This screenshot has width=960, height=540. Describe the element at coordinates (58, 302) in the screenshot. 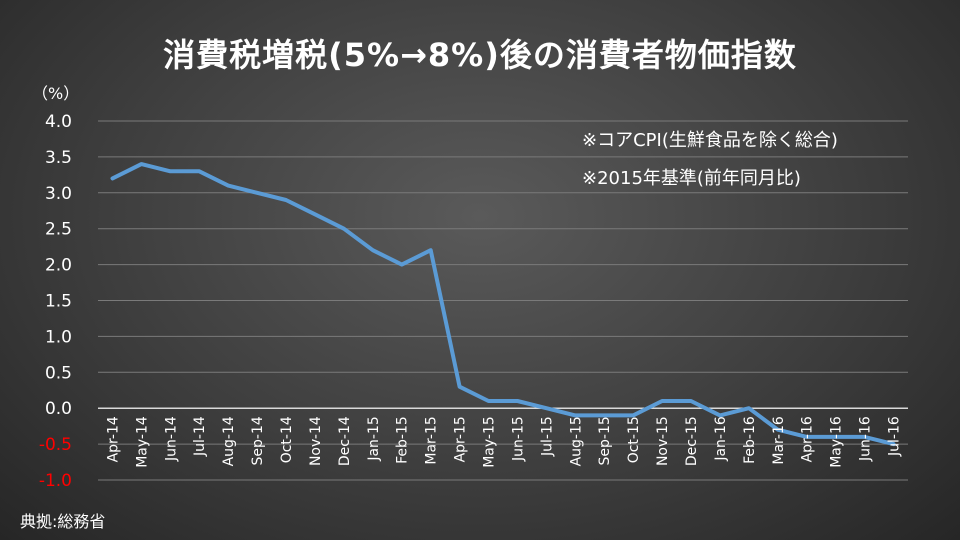

I see `y-tick-label: 1.5` at that location.